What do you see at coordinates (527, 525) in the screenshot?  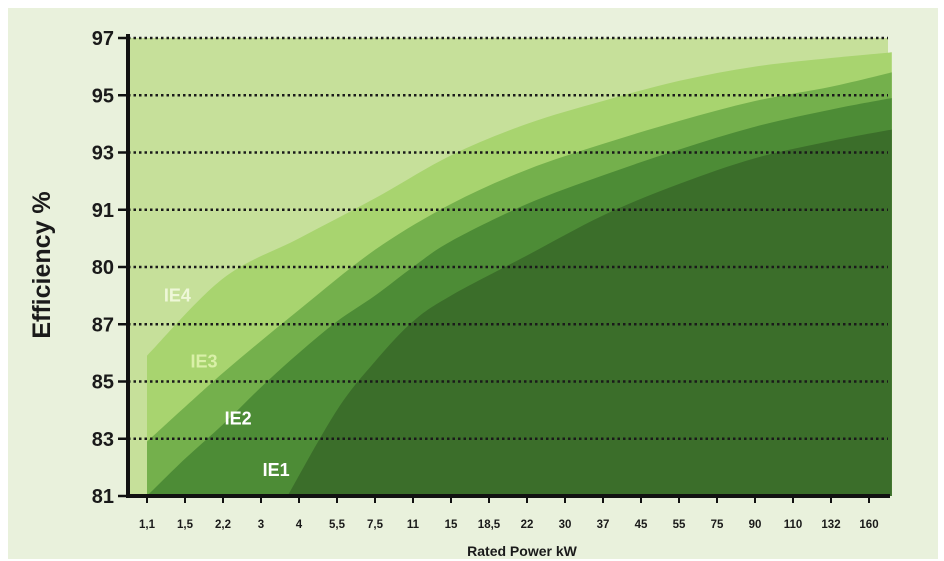 I see `x-tick-label: 22` at bounding box center [527, 525].